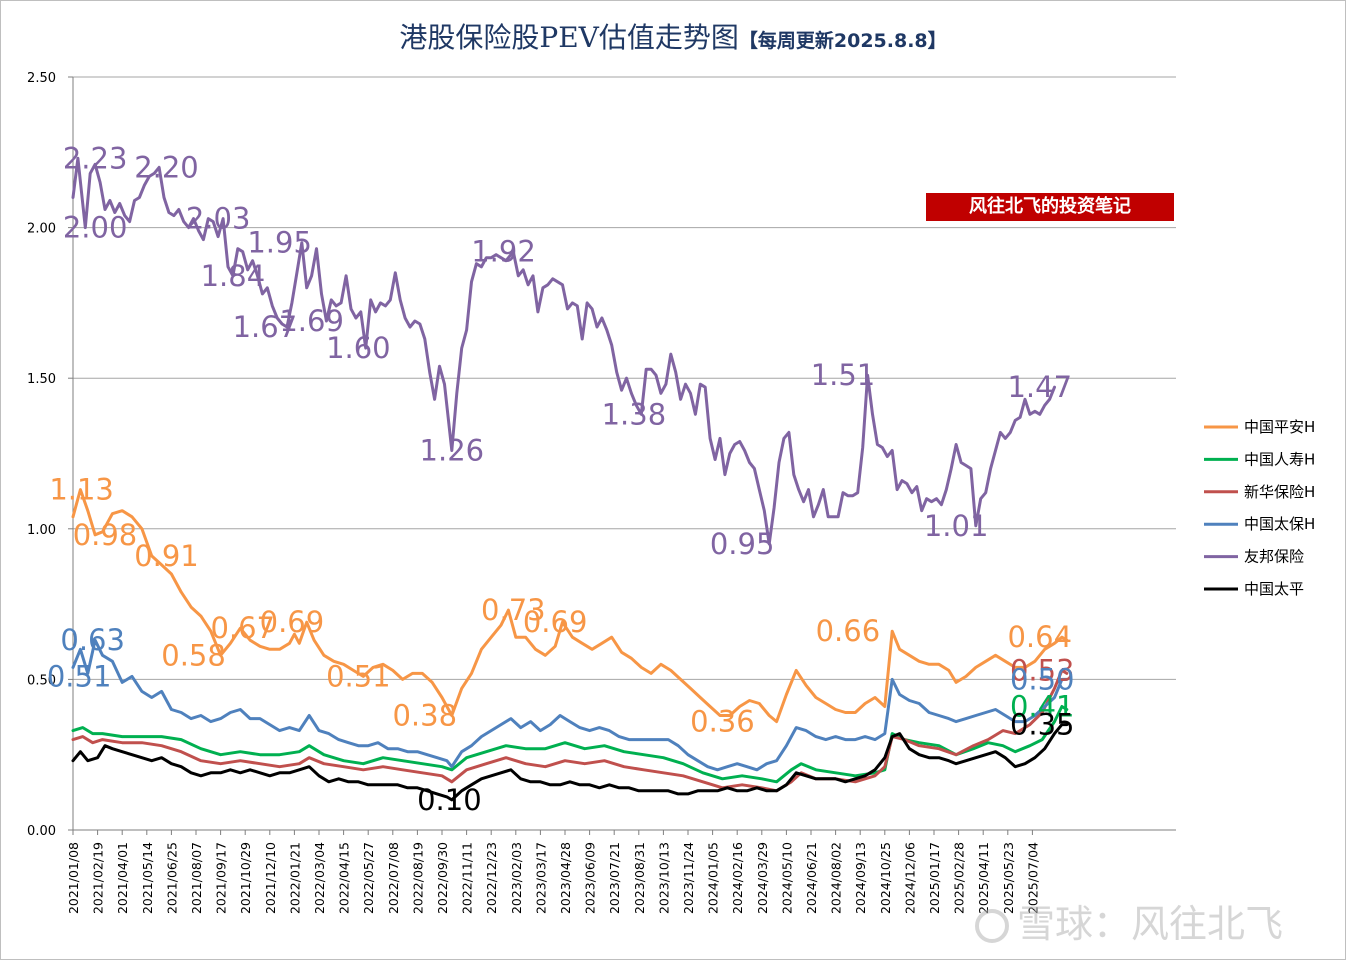 The width and height of the screenshot is (1346, 960). I want to click on x-tick-label: 2021/04/01, so click(122, 878).